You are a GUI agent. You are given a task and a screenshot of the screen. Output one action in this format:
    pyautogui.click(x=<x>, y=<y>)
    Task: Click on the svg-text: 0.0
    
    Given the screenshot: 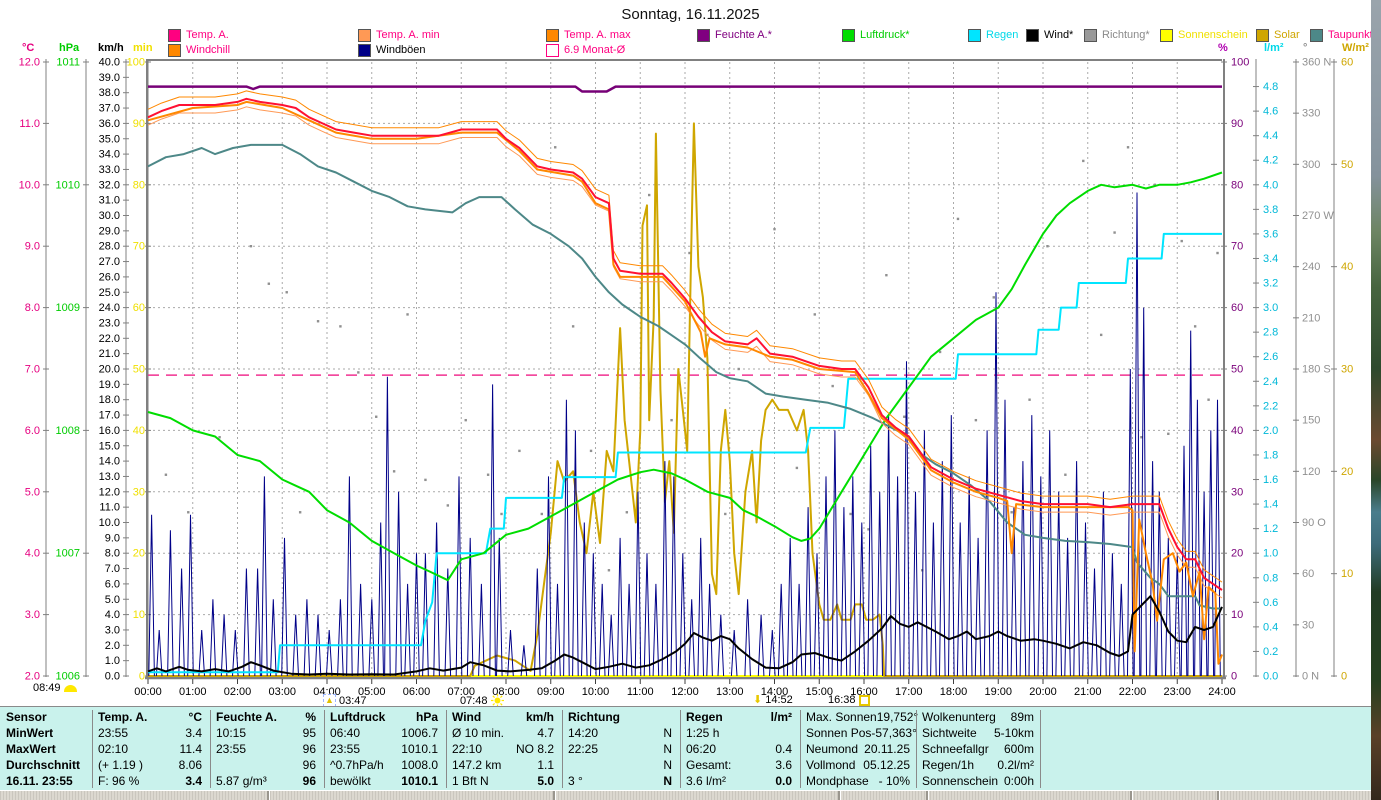 What is the action you would take?
    pyautogui.click(x=1270, y=677)
    